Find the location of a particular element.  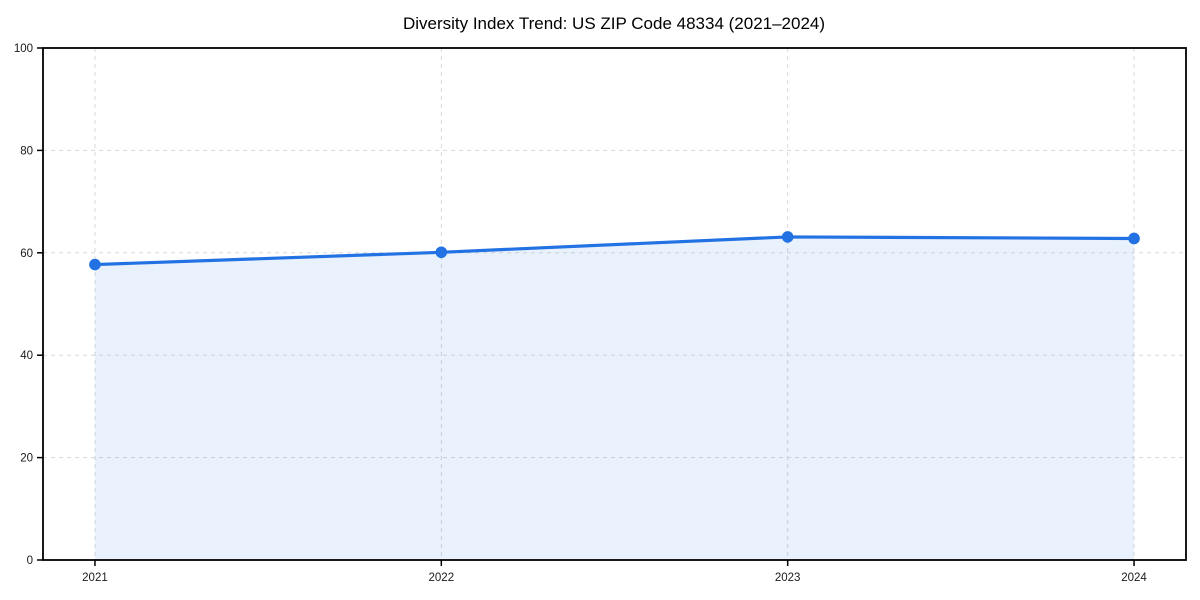

line-layer is located at coordinates (614, 251).